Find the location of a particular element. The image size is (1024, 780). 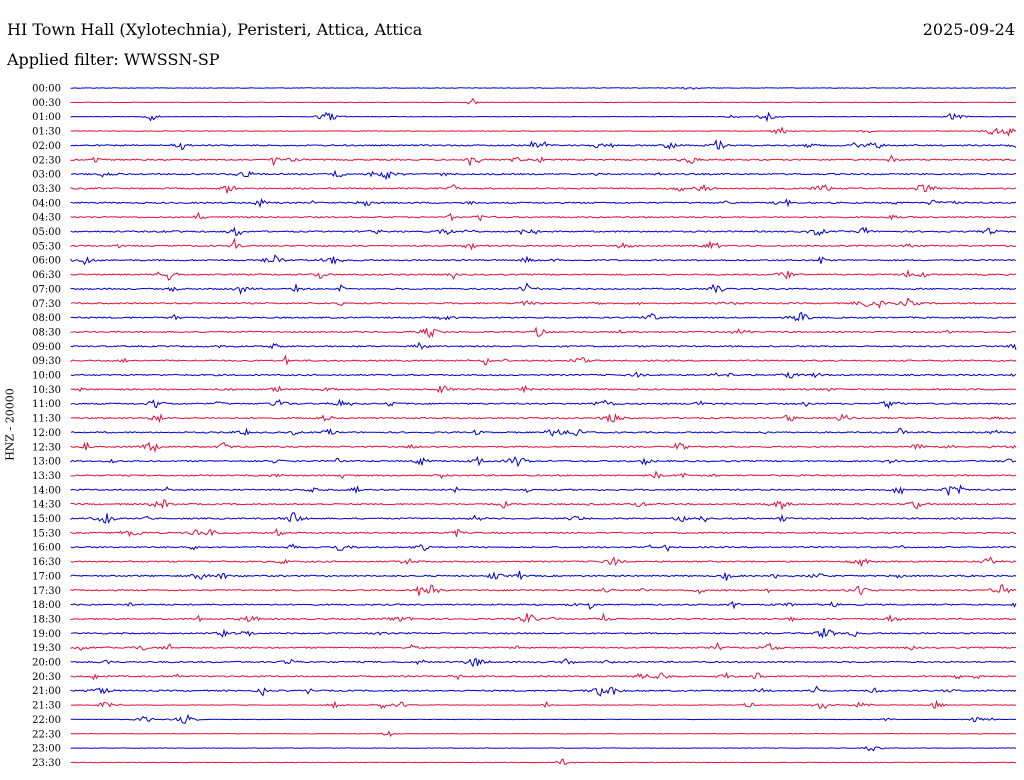

row-tick-label: 02:30 is located at coordinates (46, 160).